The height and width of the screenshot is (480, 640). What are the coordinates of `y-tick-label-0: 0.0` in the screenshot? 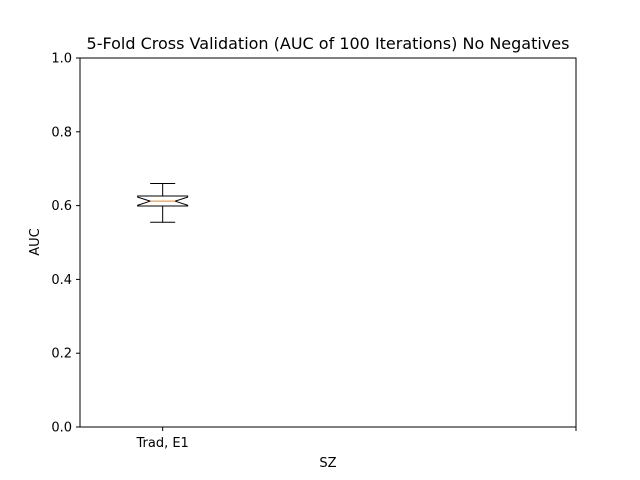 It's located at (61, 428).